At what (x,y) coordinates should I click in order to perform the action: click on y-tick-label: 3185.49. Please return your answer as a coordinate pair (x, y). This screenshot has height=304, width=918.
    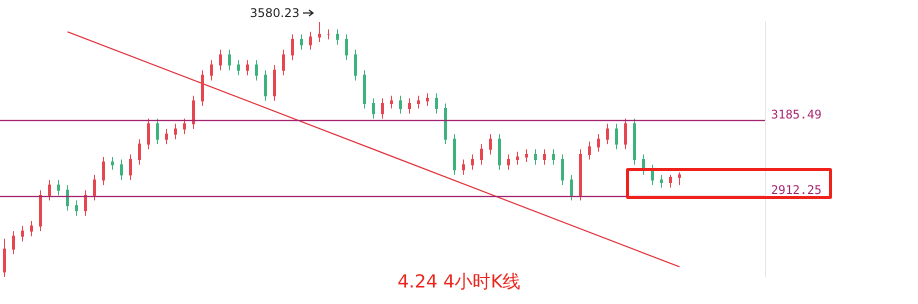
    Looking at the image, I should click on (796, 114).